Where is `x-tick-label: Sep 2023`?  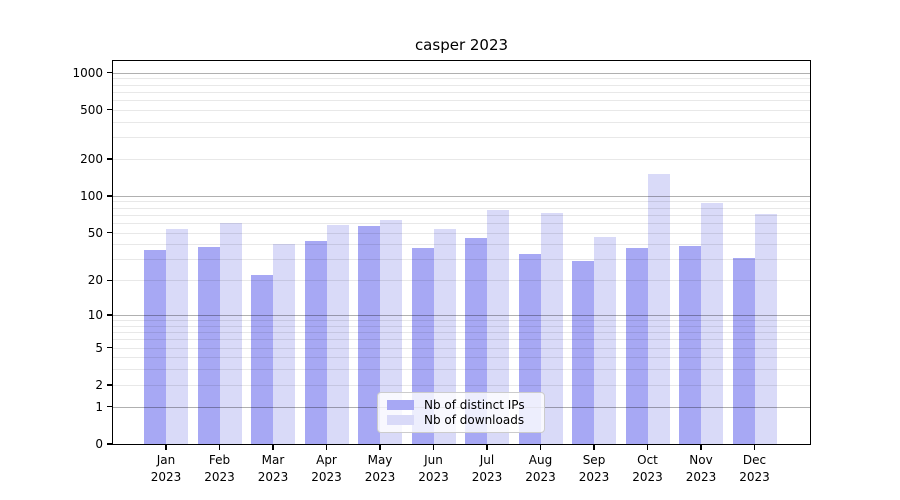 x-tick-label: Sep 2023 is located at coordinates (594, 468).